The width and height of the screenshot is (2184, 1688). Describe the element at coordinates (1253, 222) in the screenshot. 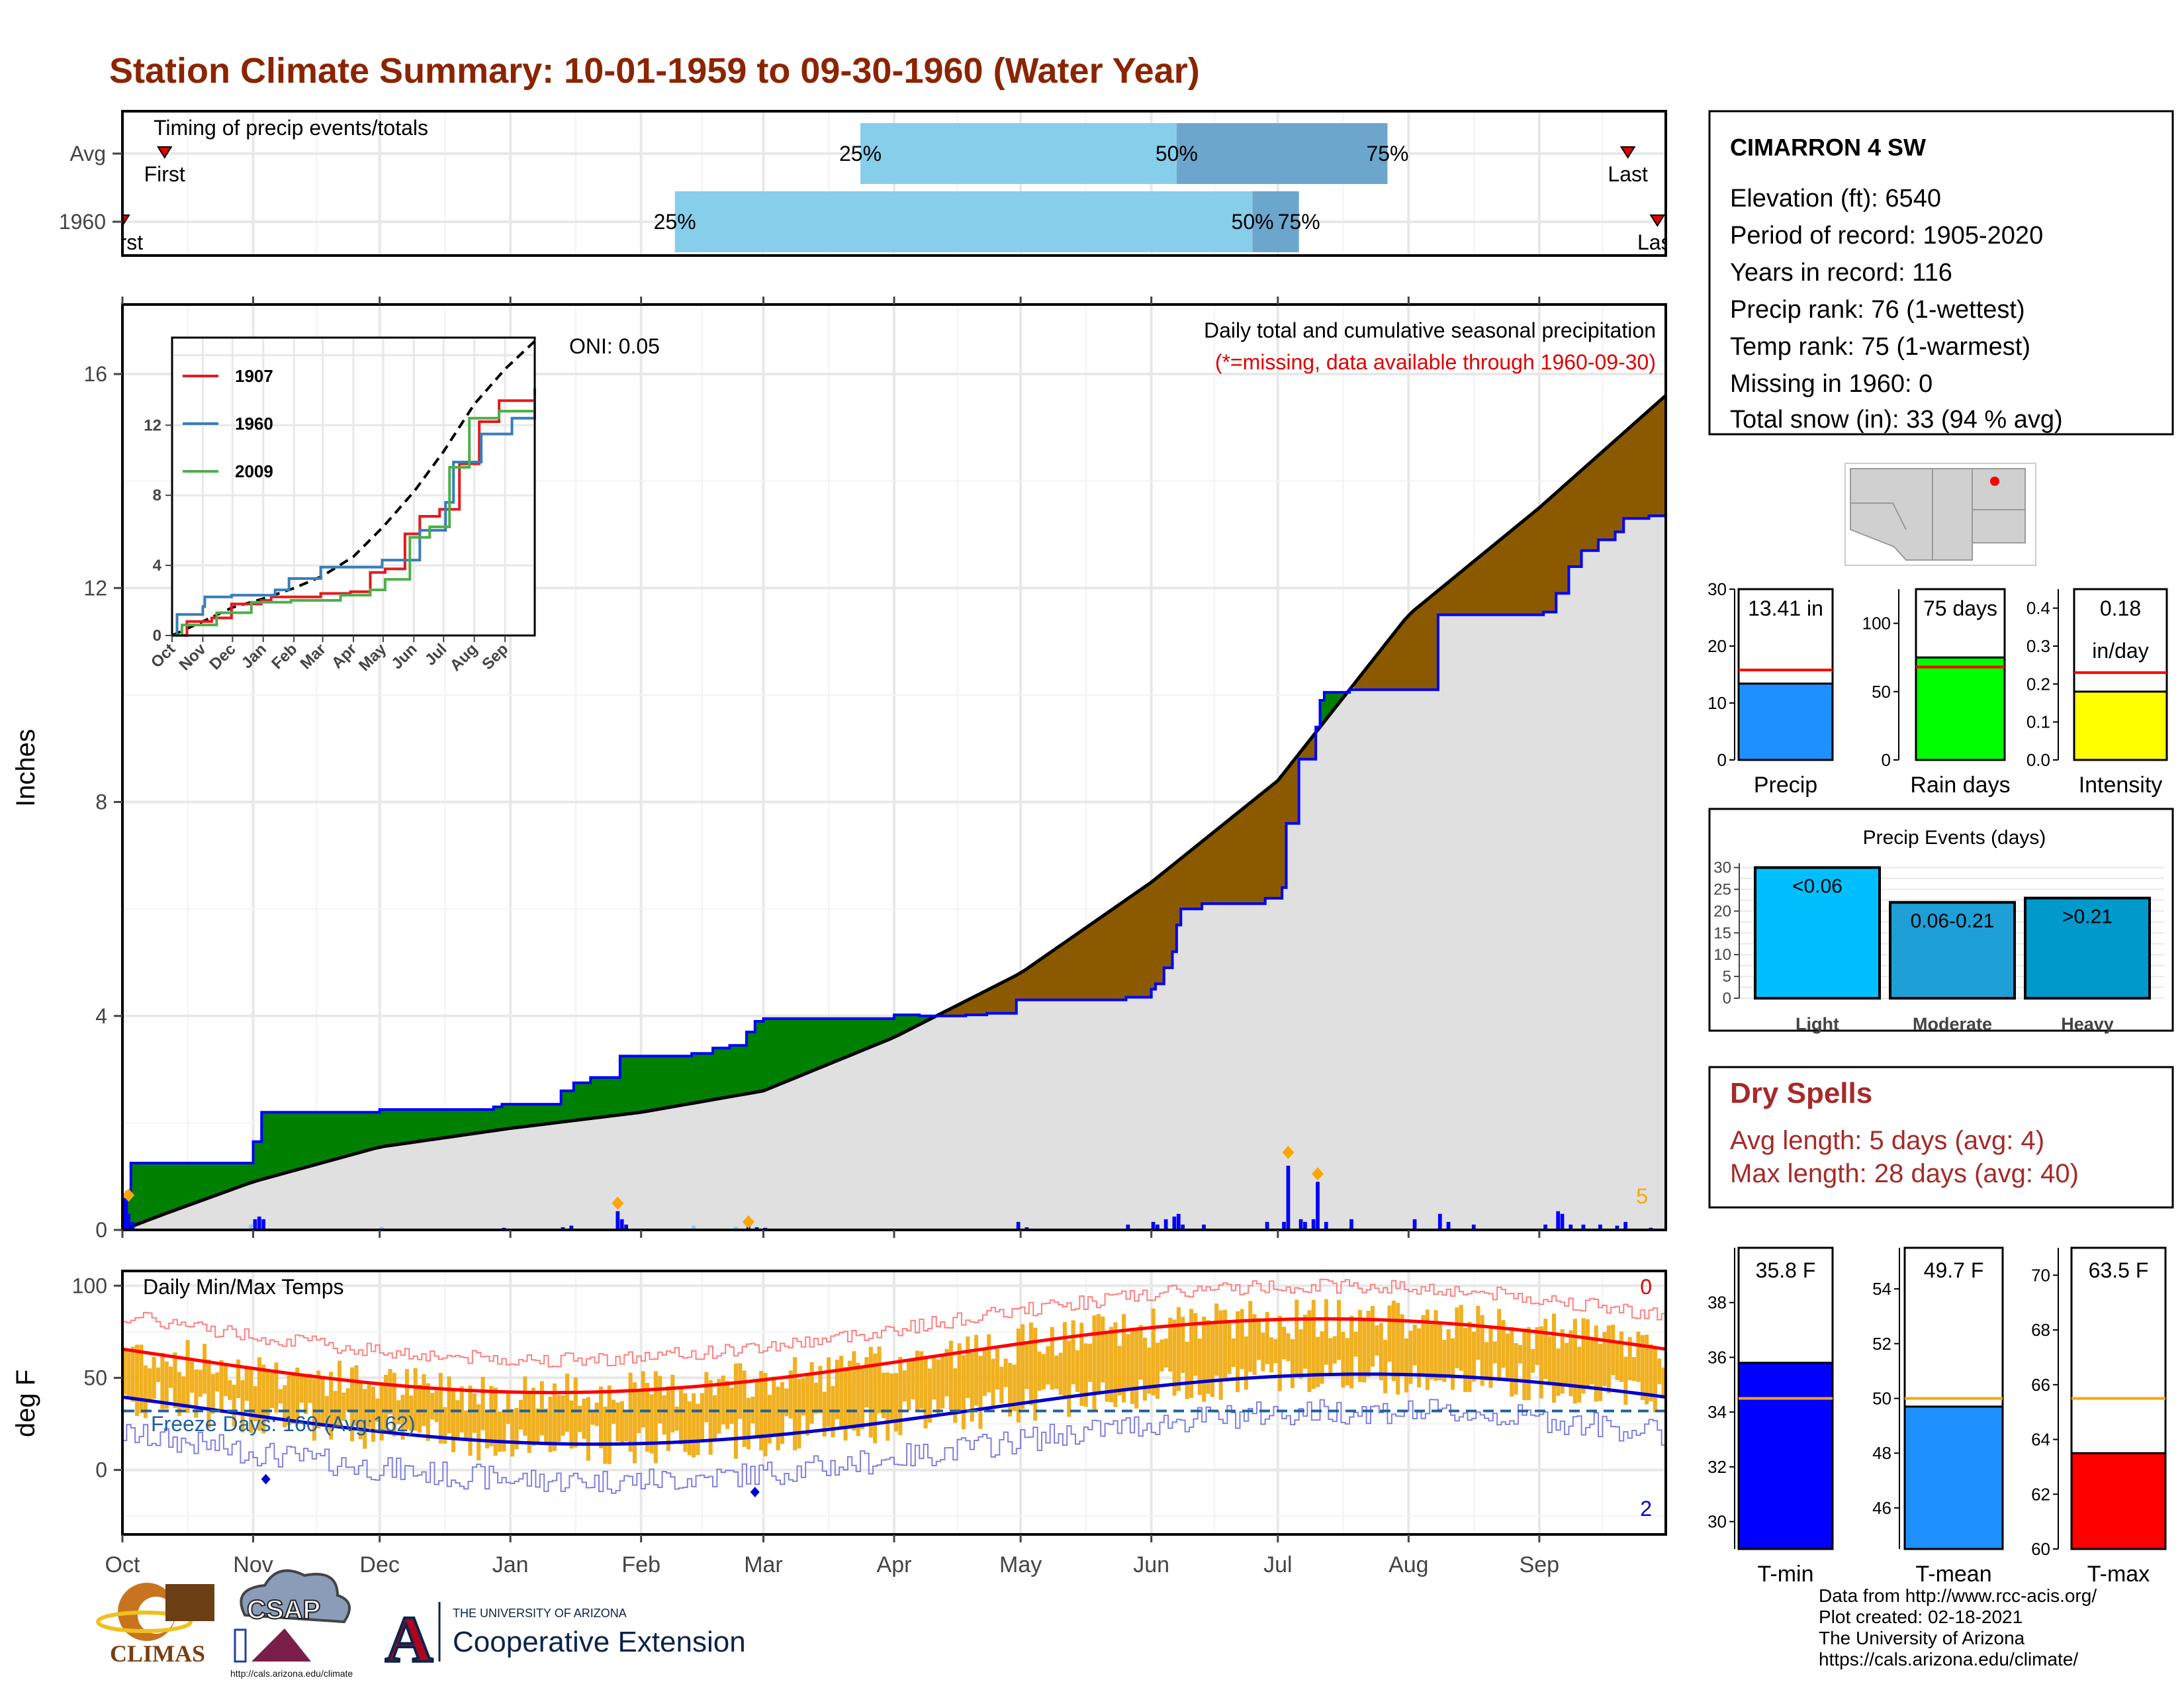

I see `timing-label-50: 50%` at that location.